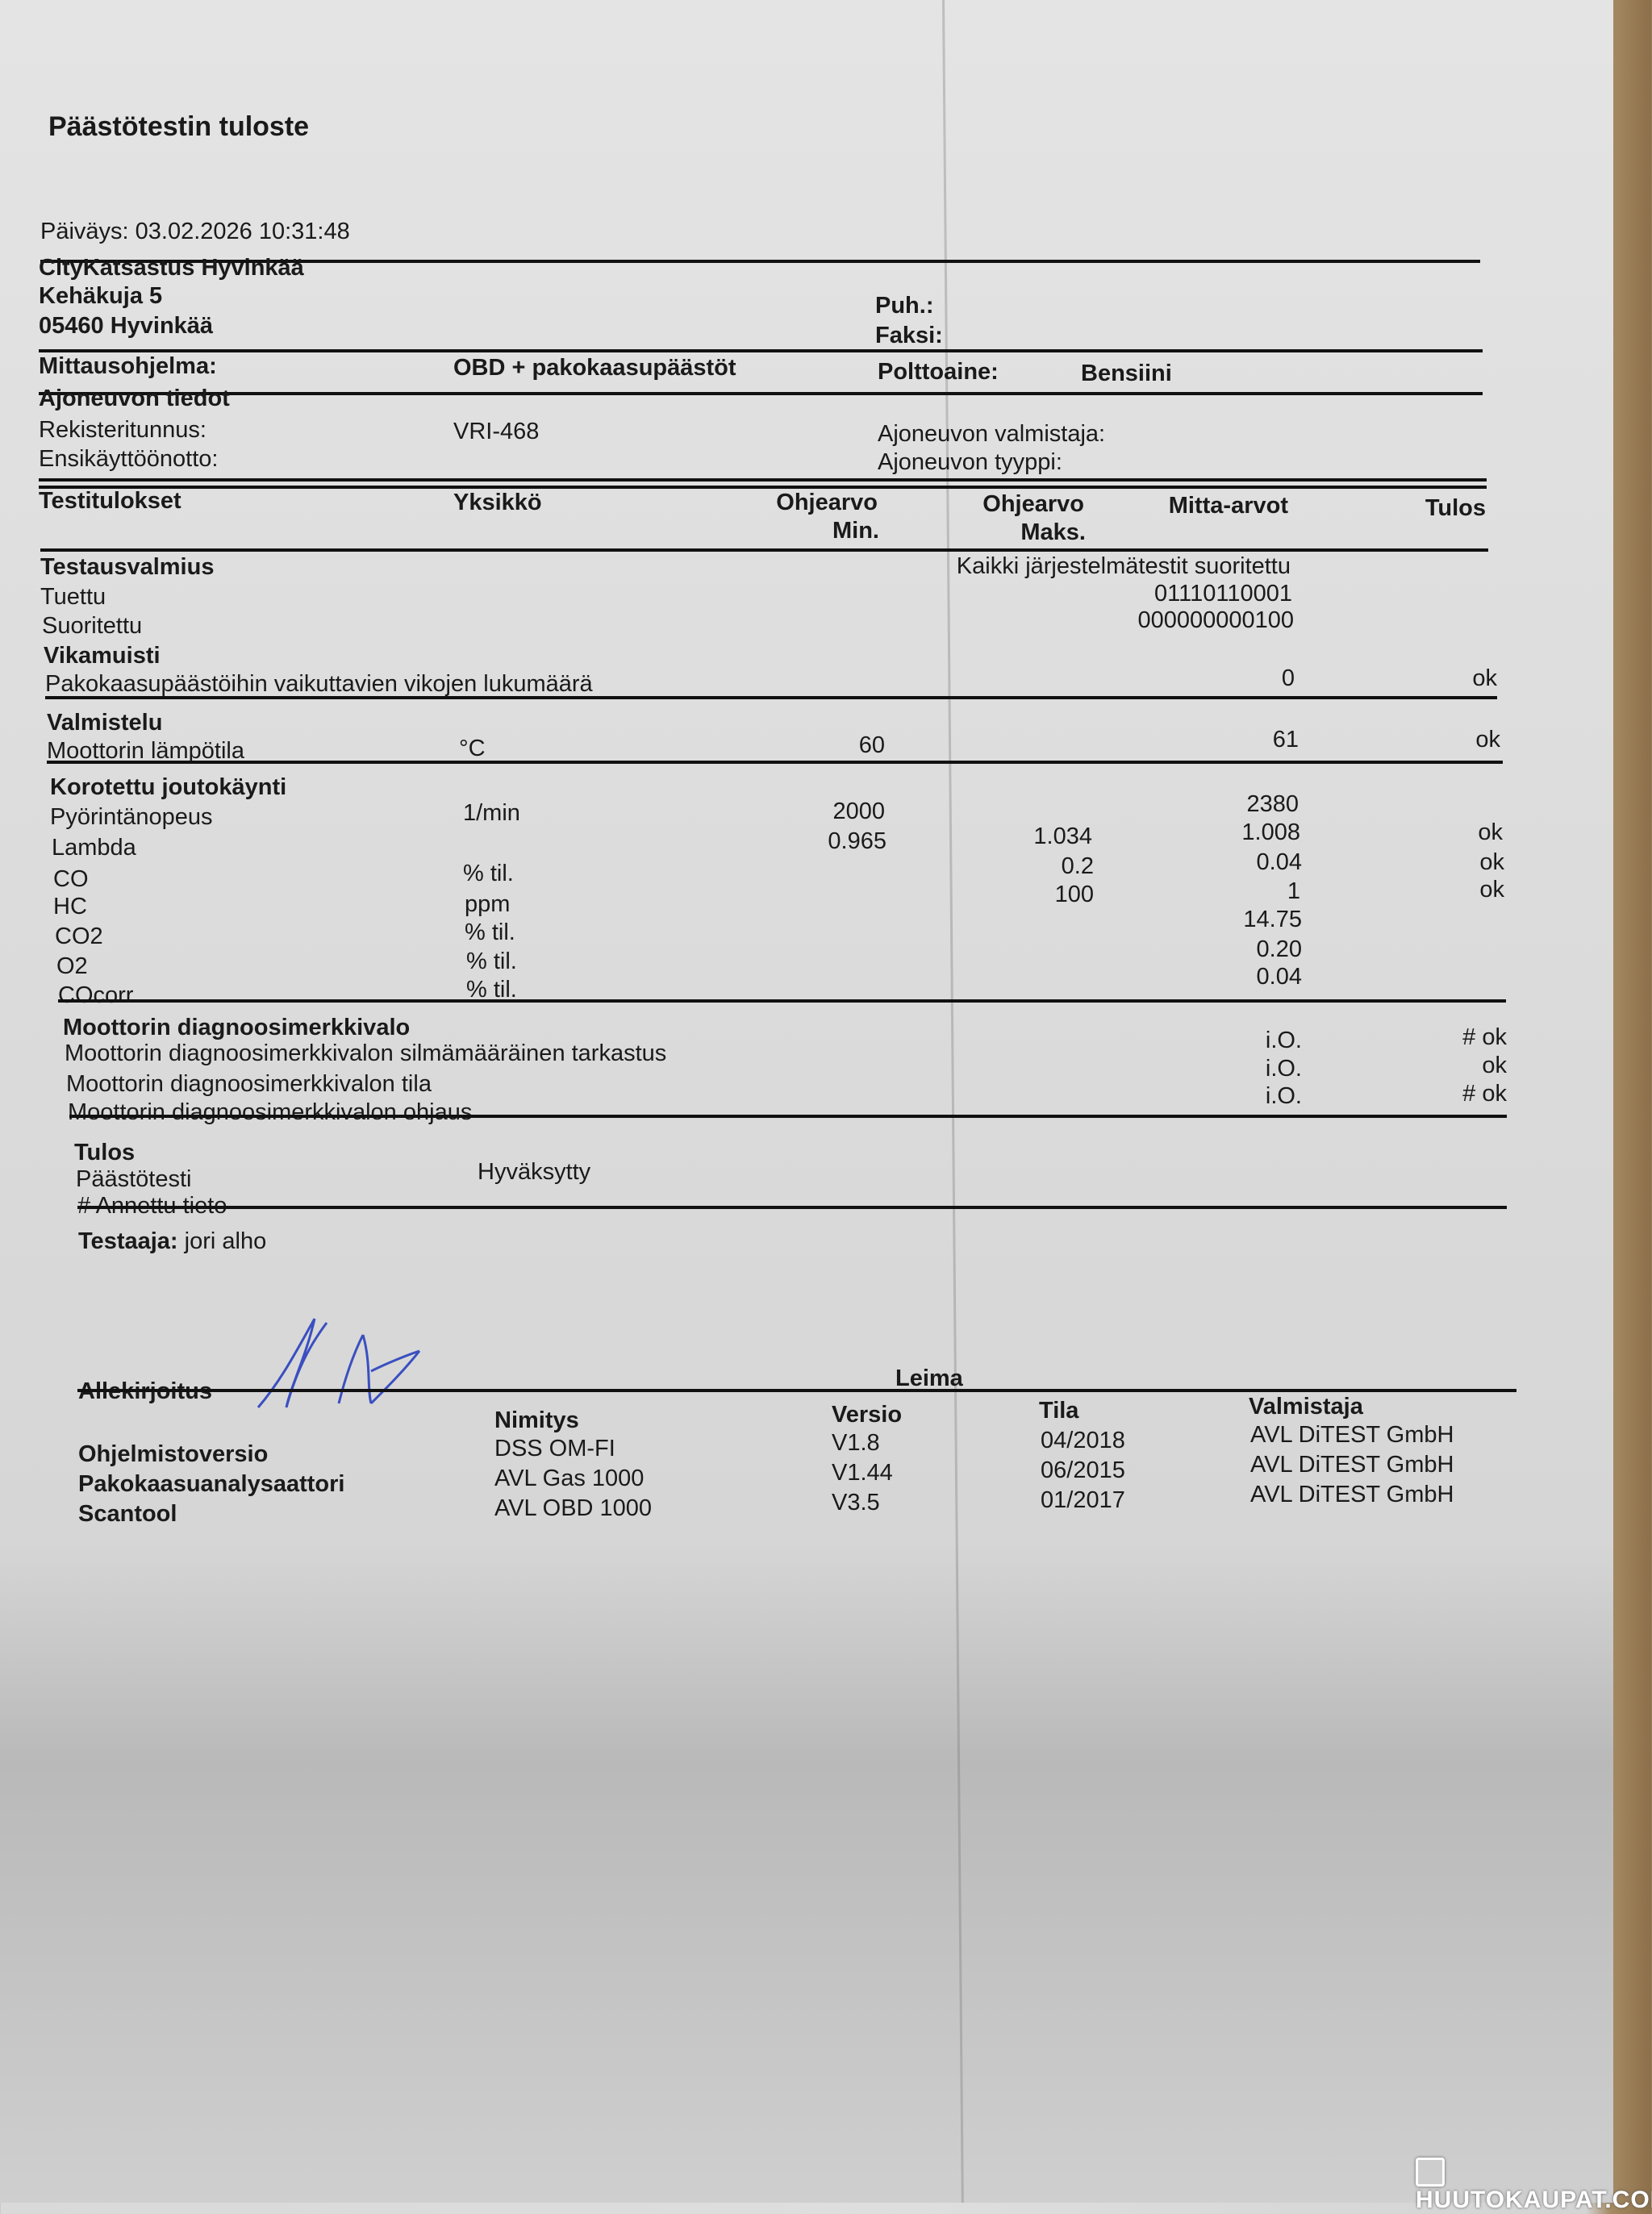  What do you see at coordinates (127, 567) in the screenshot?
I see `readiness-heading: Testausvalmius` at bounding box center [127, 567].